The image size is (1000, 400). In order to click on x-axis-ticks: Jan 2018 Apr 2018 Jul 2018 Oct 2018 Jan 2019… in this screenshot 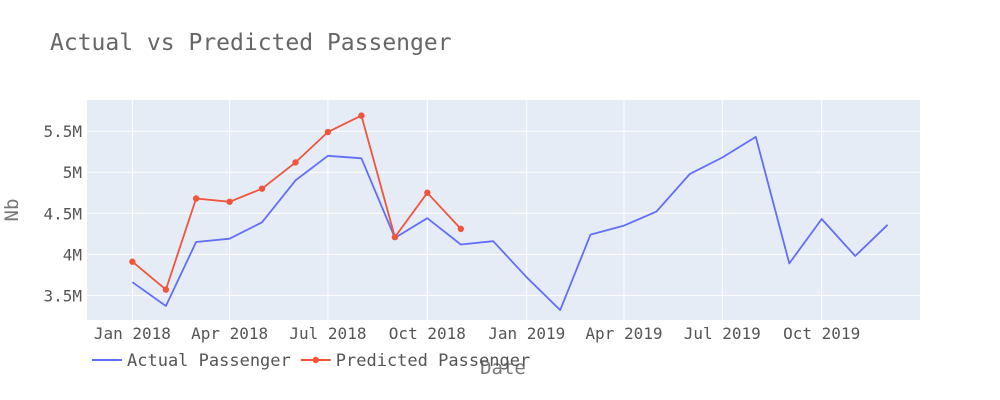, I will do `click(477, 333)`.